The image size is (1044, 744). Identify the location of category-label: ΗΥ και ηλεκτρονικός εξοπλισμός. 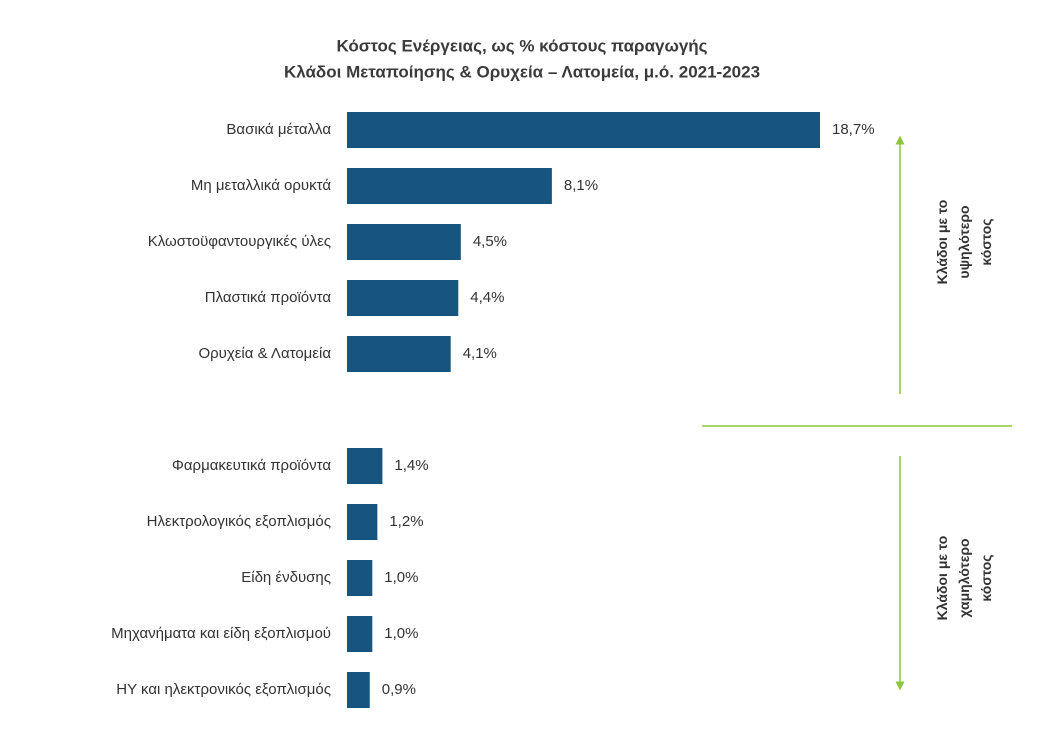
(223, 689).